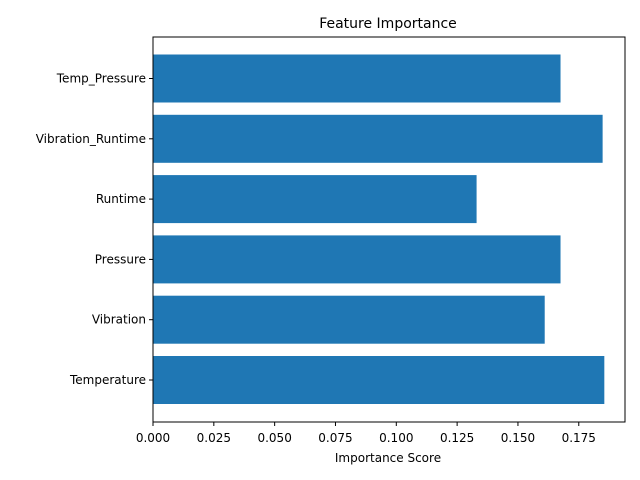  I want to click on x-tick-label: 0.100, so click(396, 438).